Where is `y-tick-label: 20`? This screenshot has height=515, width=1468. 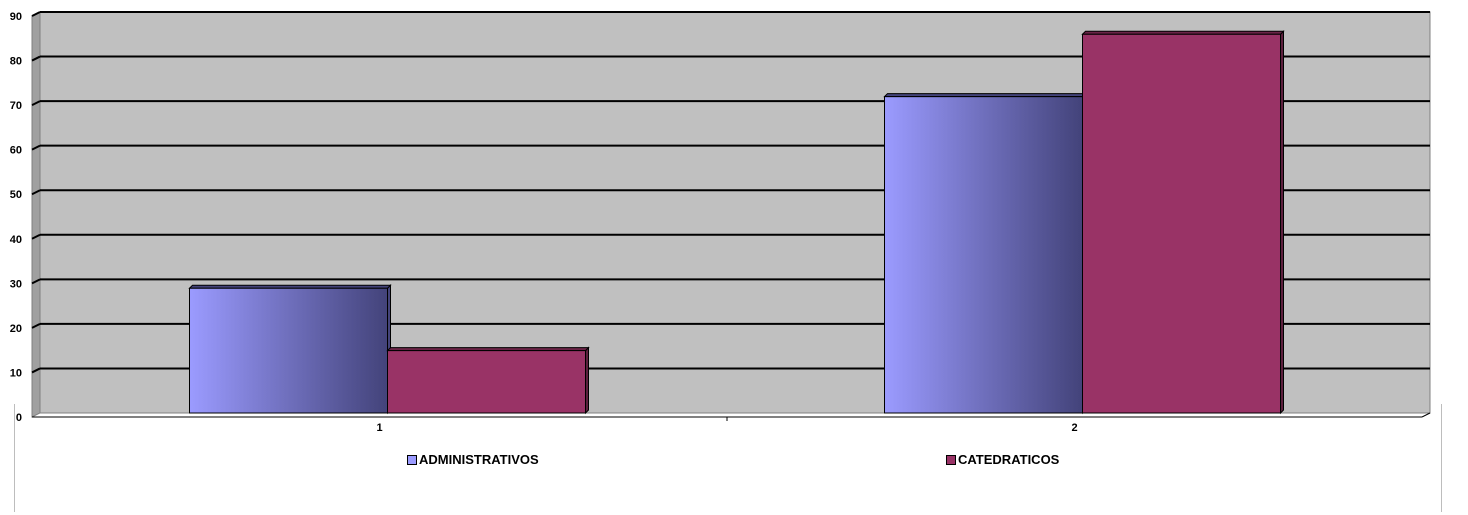
y-tick-label: 20 is located at coordinates (16, 329).